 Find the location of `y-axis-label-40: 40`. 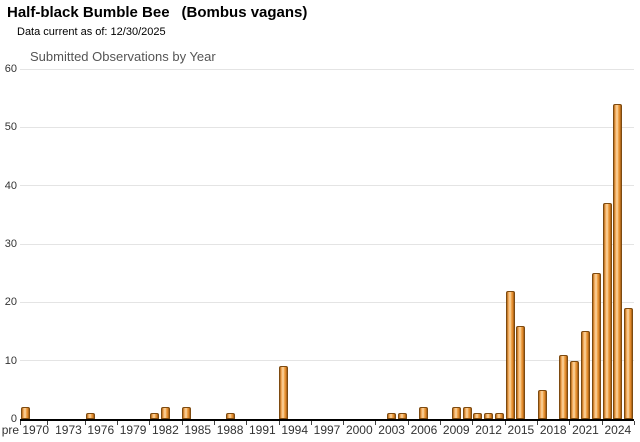

y-axis-label-40: 40 is located at coordinates (10, 185).